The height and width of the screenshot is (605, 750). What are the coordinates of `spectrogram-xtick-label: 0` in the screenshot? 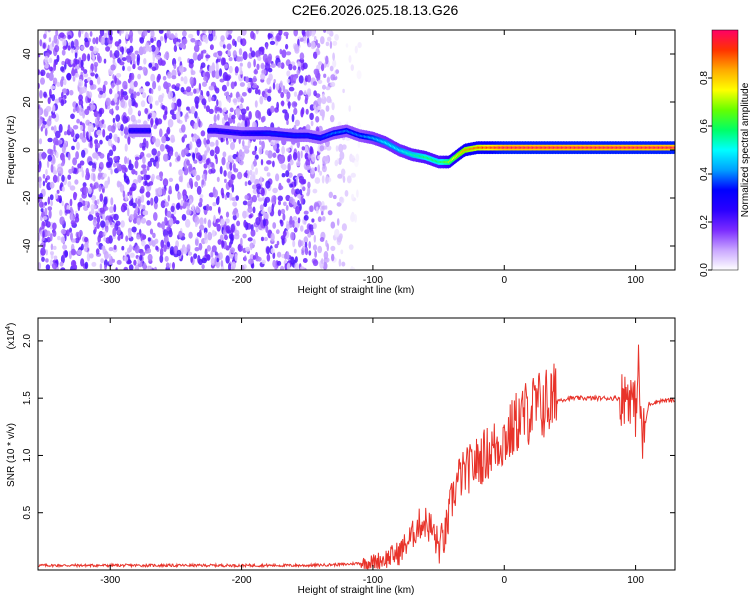 It's located at (504, 280).